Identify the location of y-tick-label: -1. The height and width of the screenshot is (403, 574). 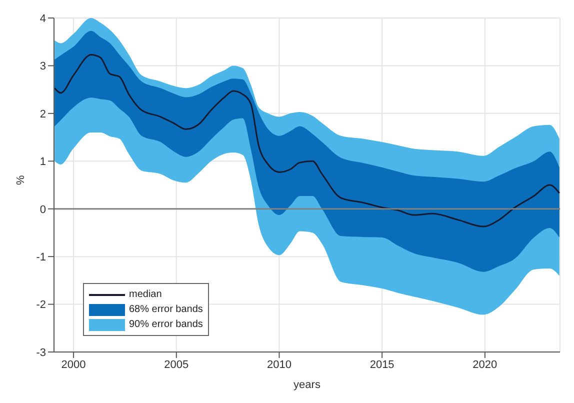
(41, 257).